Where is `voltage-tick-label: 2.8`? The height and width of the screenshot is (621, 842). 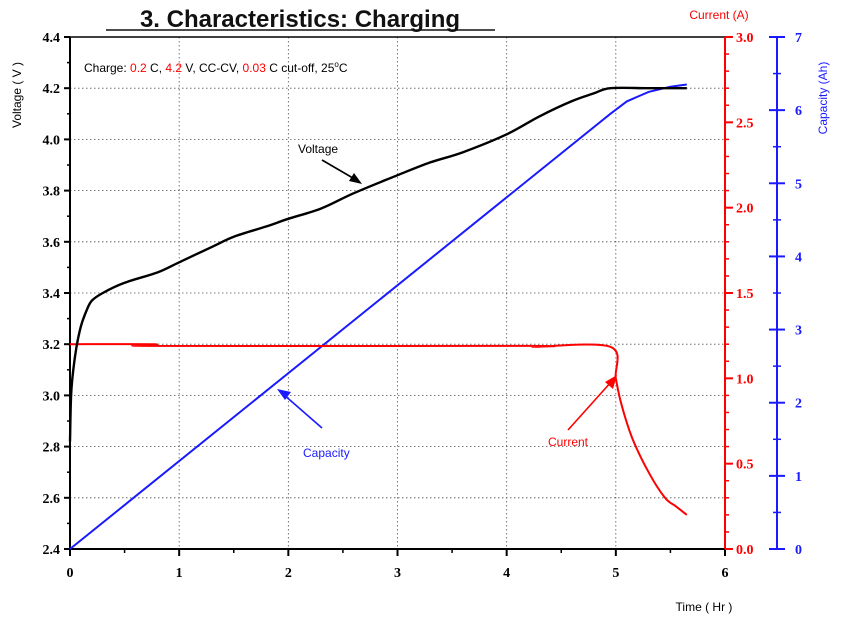 voltage-tick-label: 2.8 is located at coordinates (52, 448).